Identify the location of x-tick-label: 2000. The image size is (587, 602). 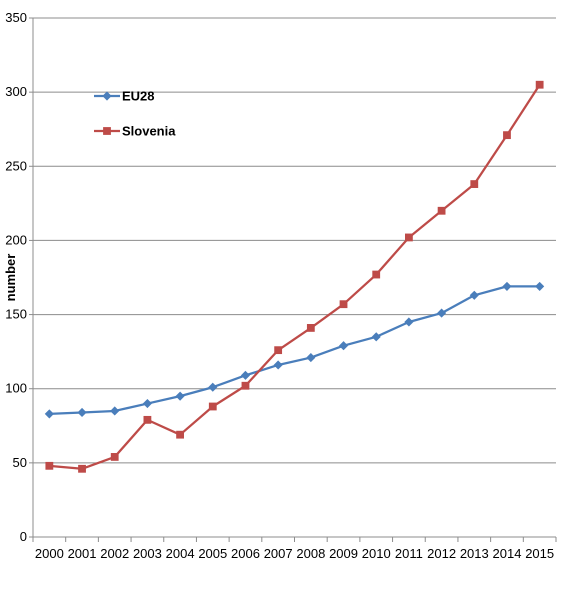
(49, 553).